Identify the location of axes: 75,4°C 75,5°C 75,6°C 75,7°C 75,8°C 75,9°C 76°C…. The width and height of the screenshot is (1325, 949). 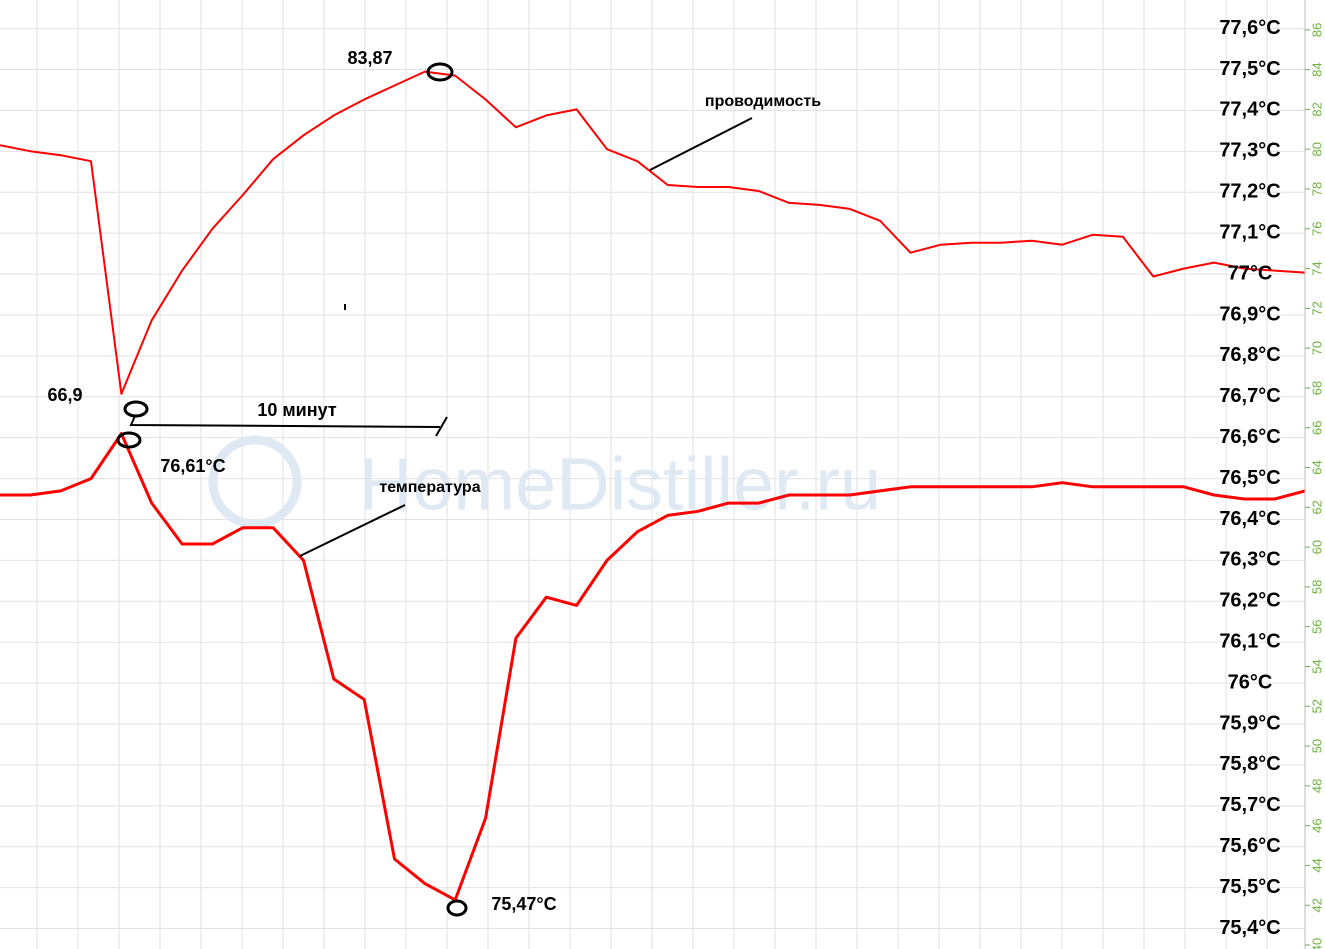
(1271, 474).